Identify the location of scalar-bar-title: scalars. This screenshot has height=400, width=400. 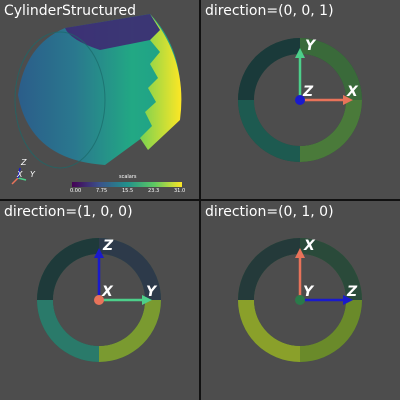
(128, 177).